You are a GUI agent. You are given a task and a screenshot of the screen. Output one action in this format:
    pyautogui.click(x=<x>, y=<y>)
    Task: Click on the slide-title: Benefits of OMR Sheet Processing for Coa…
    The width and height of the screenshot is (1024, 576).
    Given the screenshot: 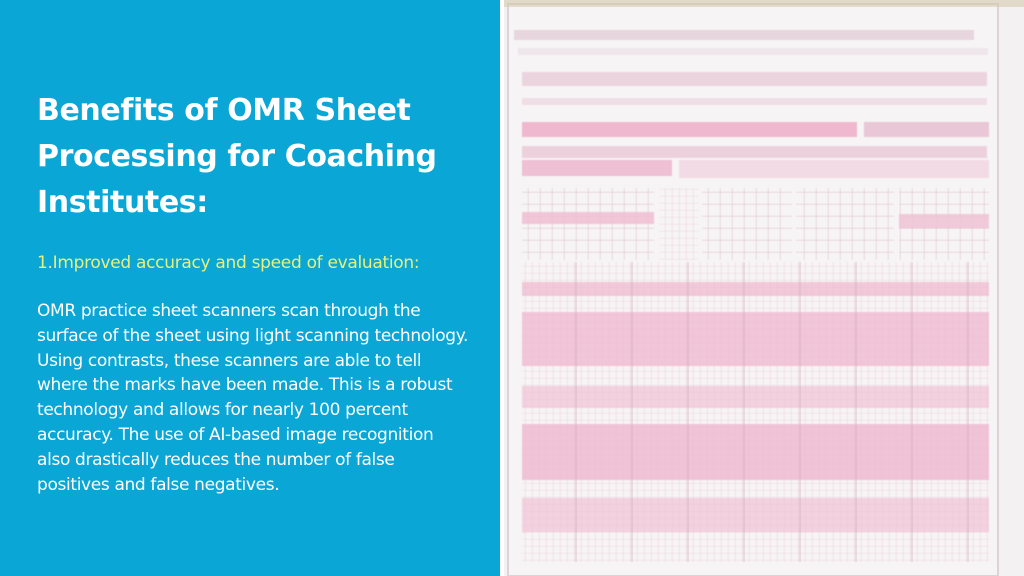 What is the action you would take?
    pyautogui.click(x=237, y=156)
    